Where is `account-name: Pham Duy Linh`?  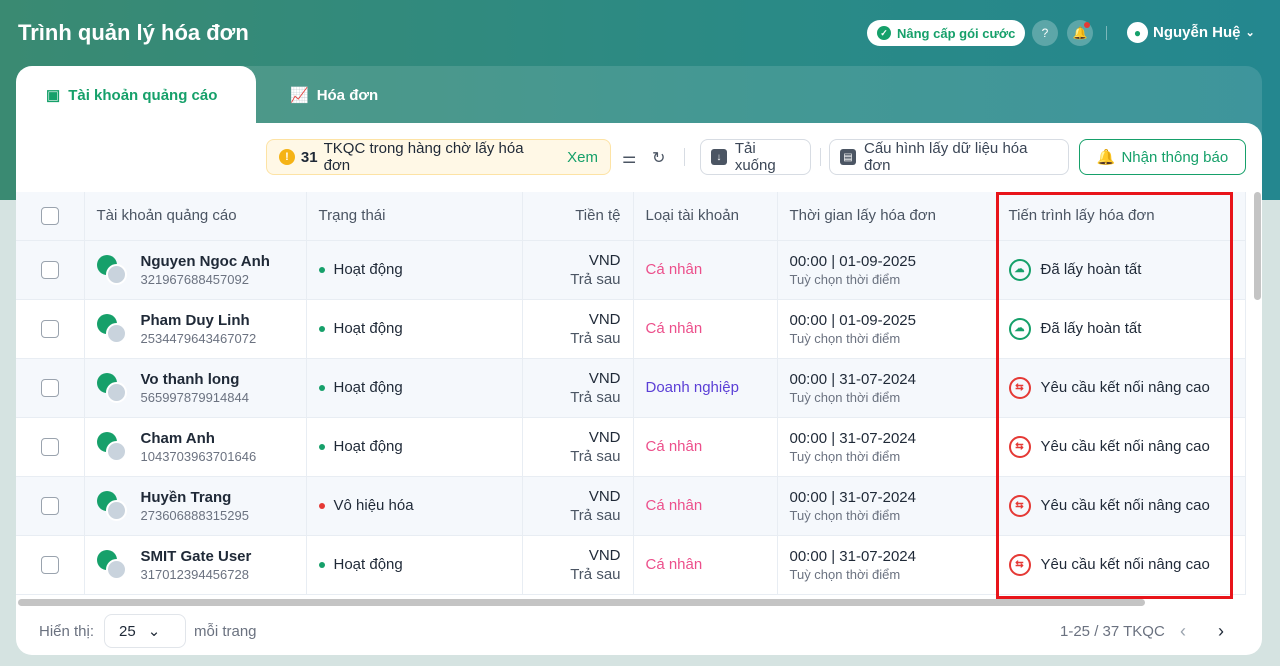
account-name: Pham Duy Linh is located at coordinates (195, 320).